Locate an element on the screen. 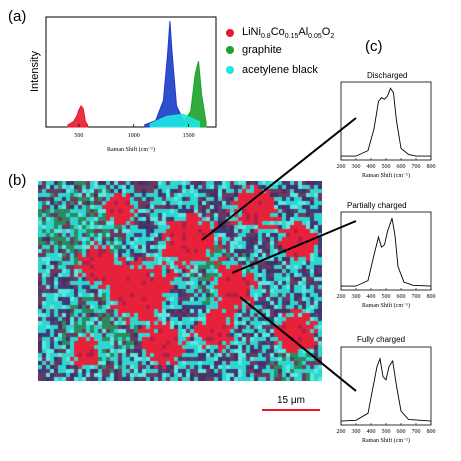  xtick-label-a-2: 1500 is located at coordinates (189, 136).